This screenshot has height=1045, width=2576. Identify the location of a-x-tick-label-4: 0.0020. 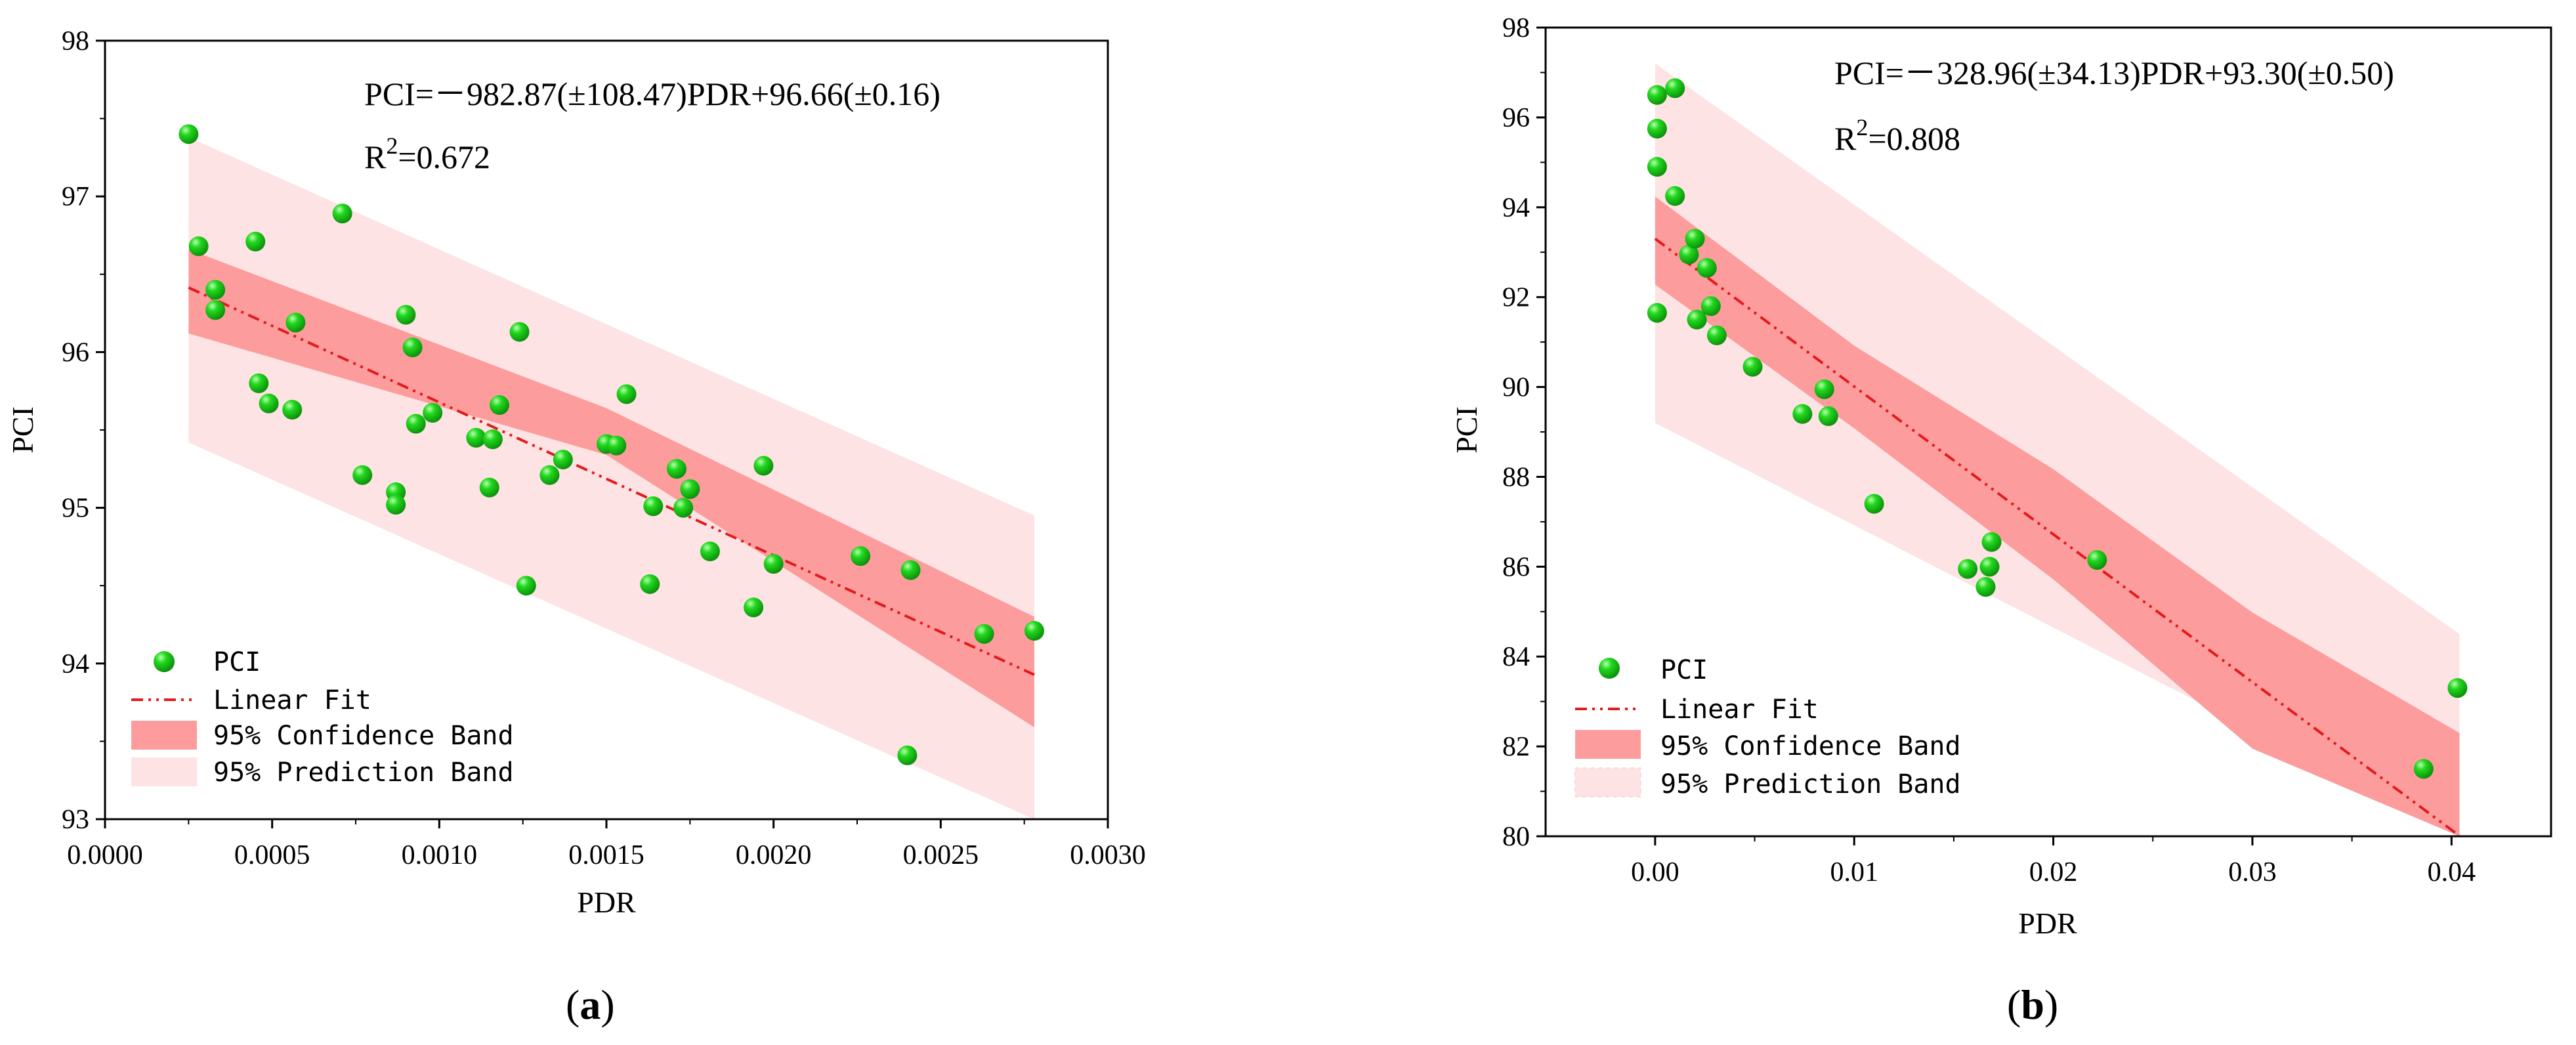
(774, 855).